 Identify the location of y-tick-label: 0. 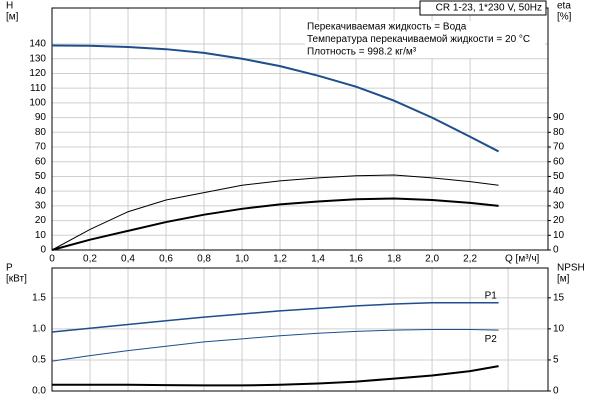
(43, 250).